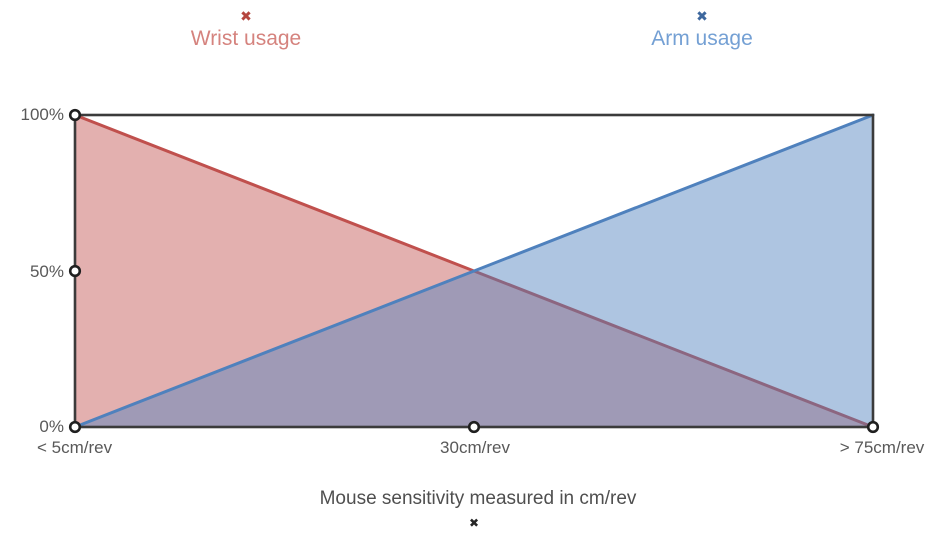 Image resolution: width=937 pixels, height=556 pixels. I want to click on legend-item-arm-usage: ✖ Arm usage, so click(702, 30).